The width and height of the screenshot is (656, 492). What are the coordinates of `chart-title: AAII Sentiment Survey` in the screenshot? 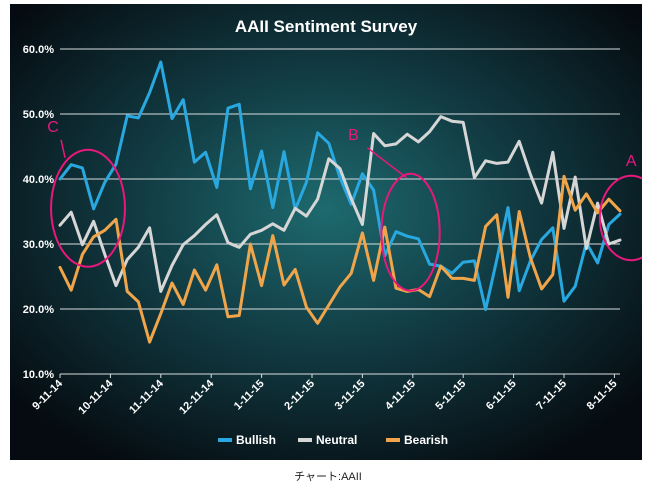 It's located at (326, 26).